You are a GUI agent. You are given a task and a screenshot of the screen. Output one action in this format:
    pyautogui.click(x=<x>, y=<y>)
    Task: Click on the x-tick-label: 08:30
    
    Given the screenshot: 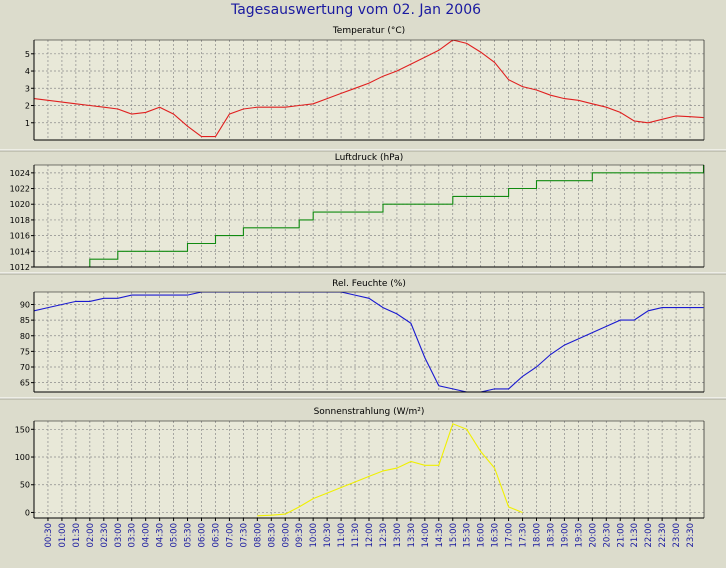 What is the action you would take?
    pyautogui.click(x=272, y=535)
    